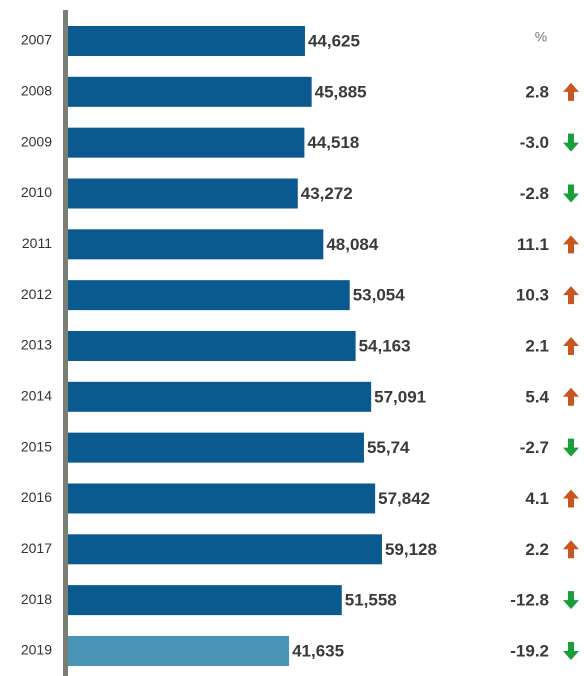  Describe the element at coordinates (379, 295) in the screenshot. I see `data-label: 53,054` at that location.